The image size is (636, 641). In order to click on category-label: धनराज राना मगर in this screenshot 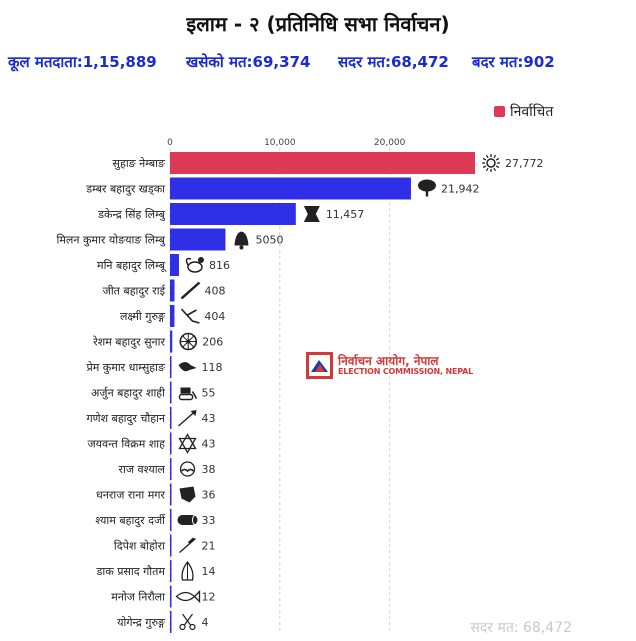, I will do `click(130, 495)`.